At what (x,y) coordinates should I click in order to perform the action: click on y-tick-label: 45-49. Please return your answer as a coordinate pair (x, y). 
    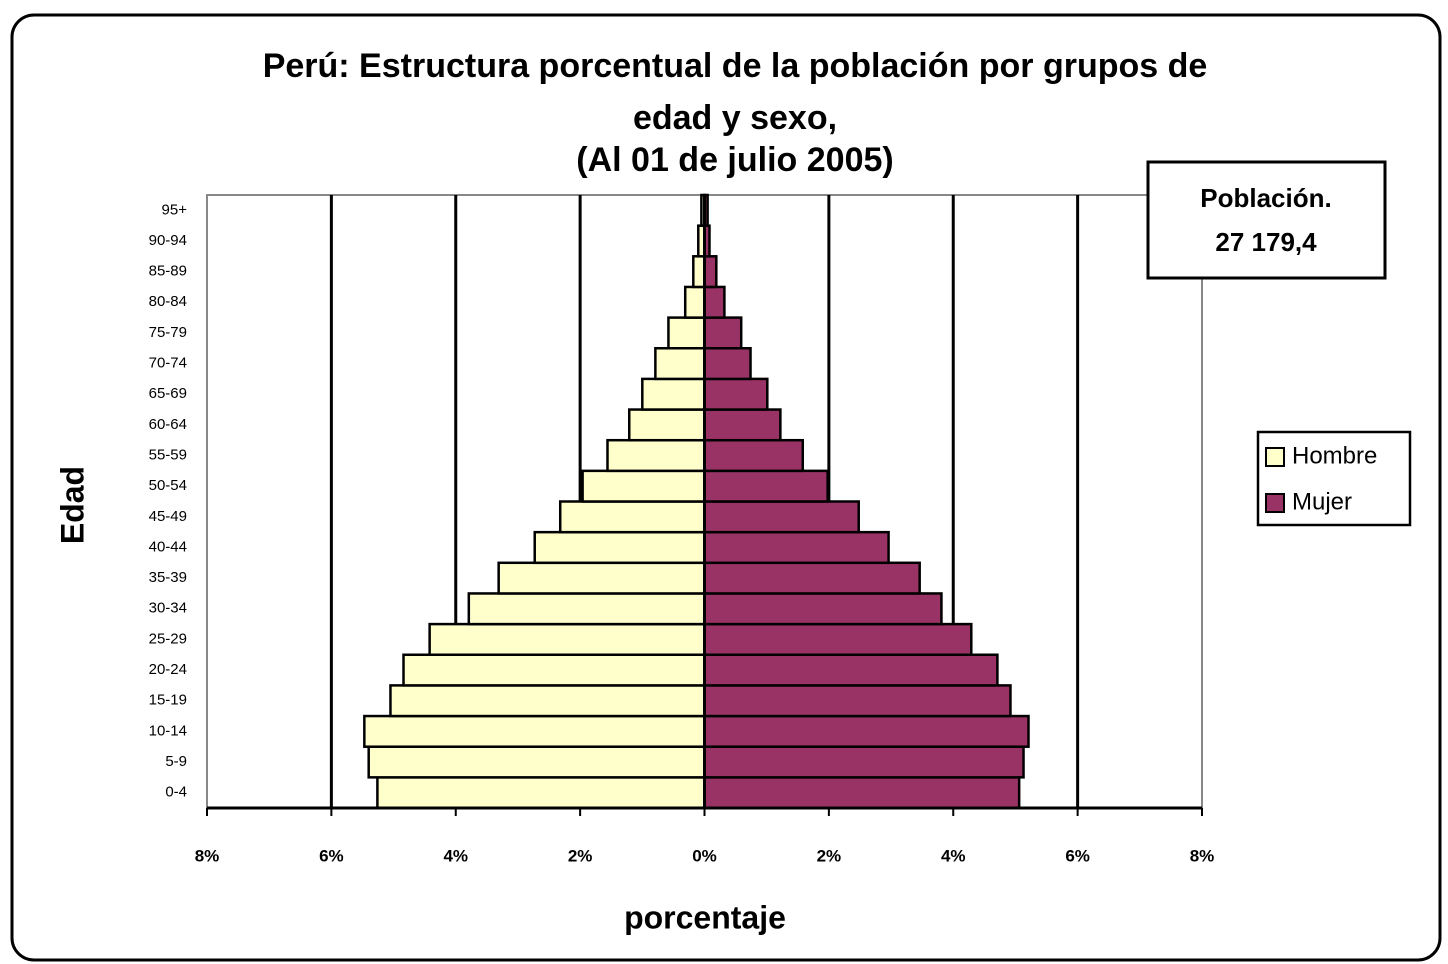
    Looking at the image, I should click on (168, 516).